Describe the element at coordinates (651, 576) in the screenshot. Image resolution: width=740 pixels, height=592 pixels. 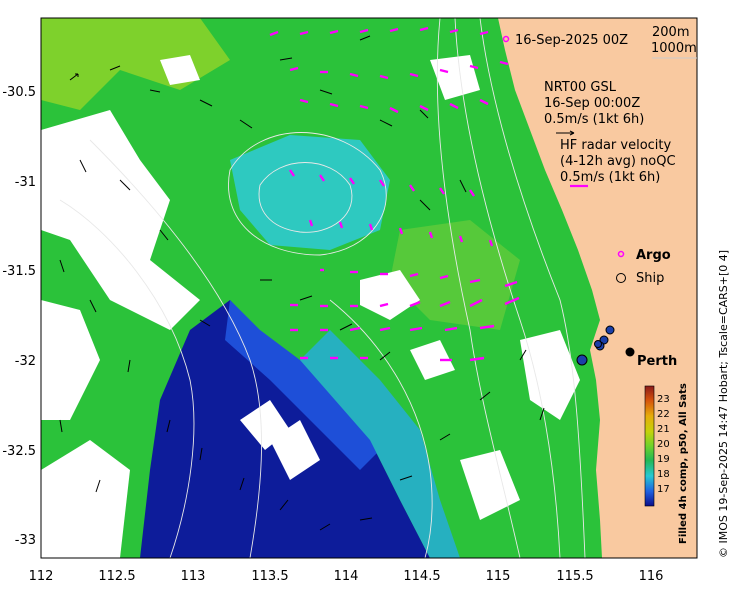
I see `x-tick-label: 116` at that location.